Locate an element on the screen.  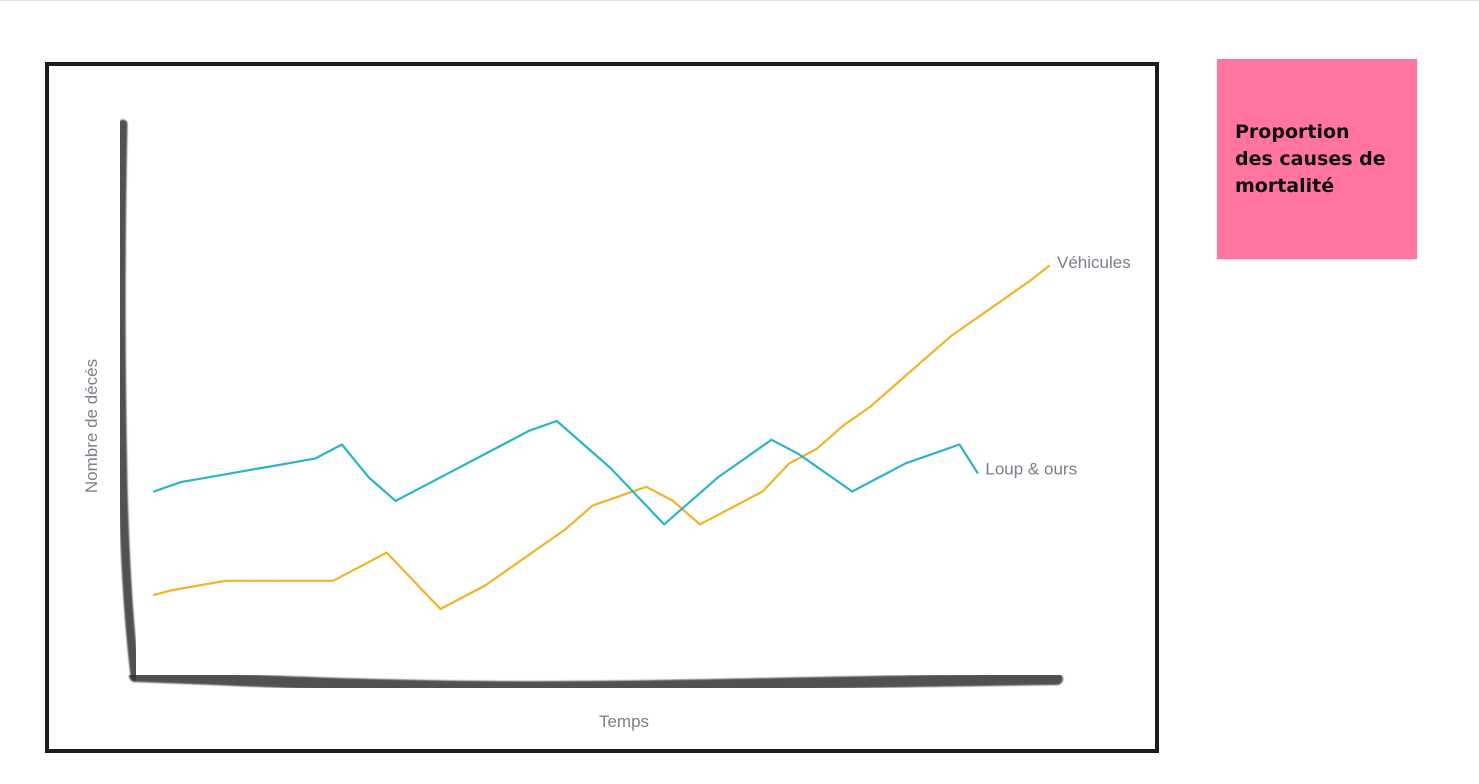
x-axis is located at coordinates (596, 682).